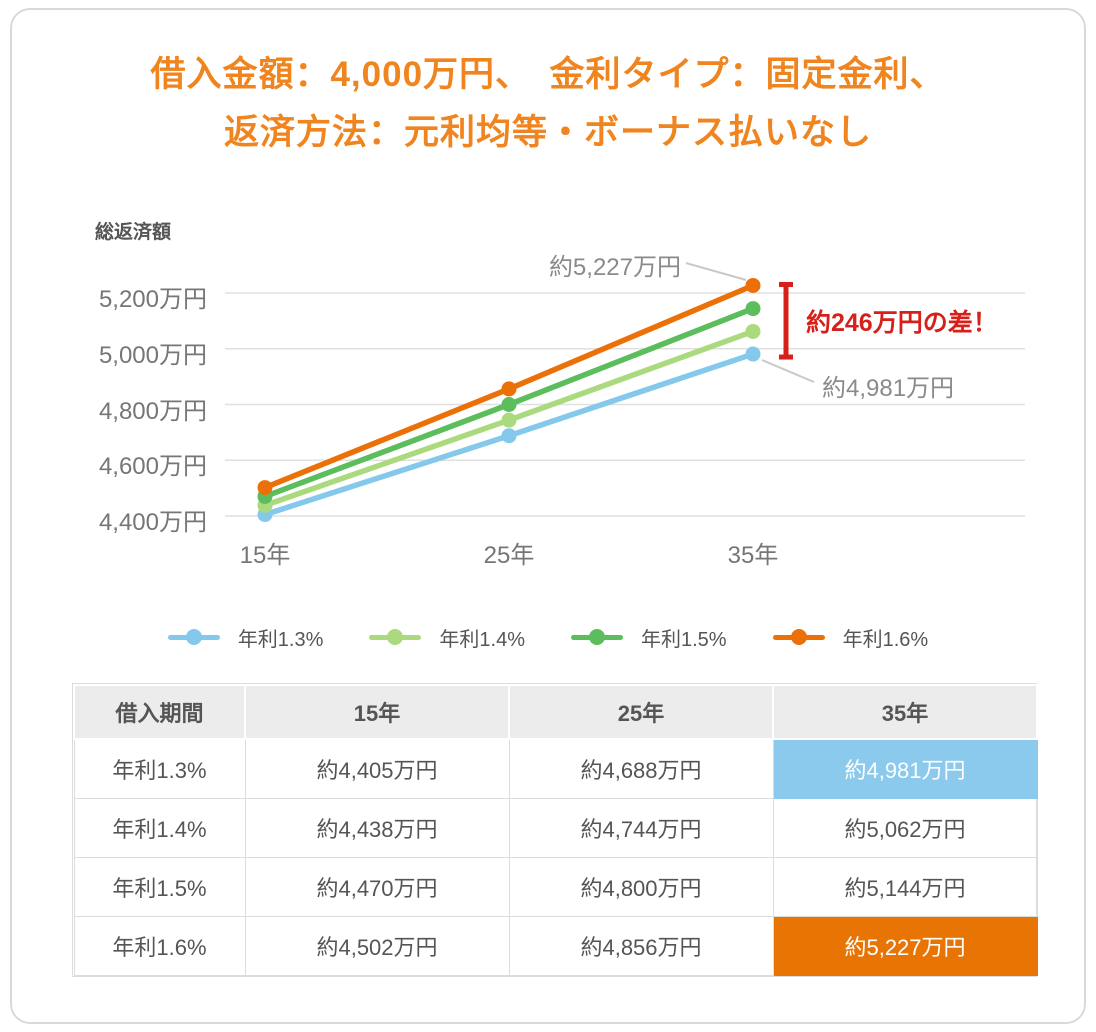 The height and width of the screenshot is (1032, 1096). What do you see at coordinates (377, 828) in the screenshot?
I see `table-cell: 約4,438万円` at bounding box center [377, 828].